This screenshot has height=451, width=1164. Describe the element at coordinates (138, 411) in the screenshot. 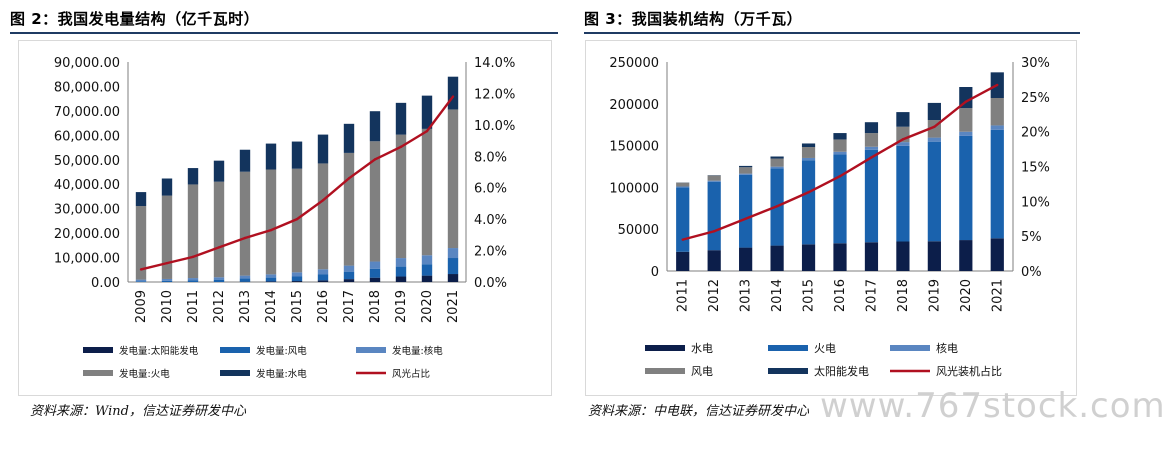

I see `figure-2-source: 资料来源：Wind，信达证券研发中心` at that location.